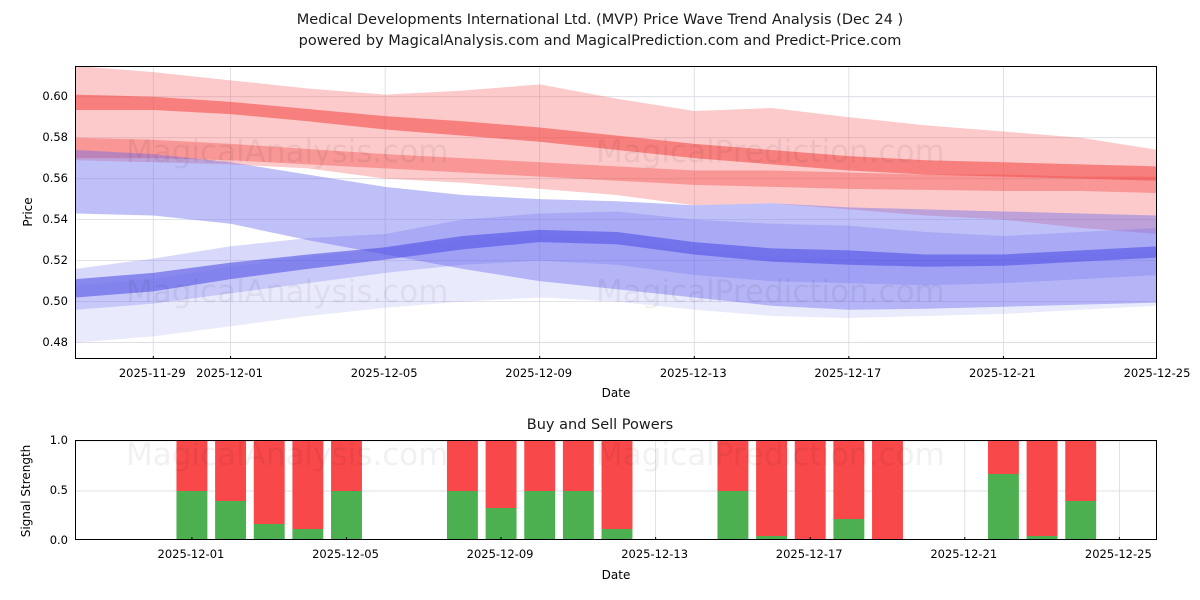 Image resolution: width=1200 pixels, height=600 pixels. I want to click on price-tick-label: 0.56, so click(55, 177).